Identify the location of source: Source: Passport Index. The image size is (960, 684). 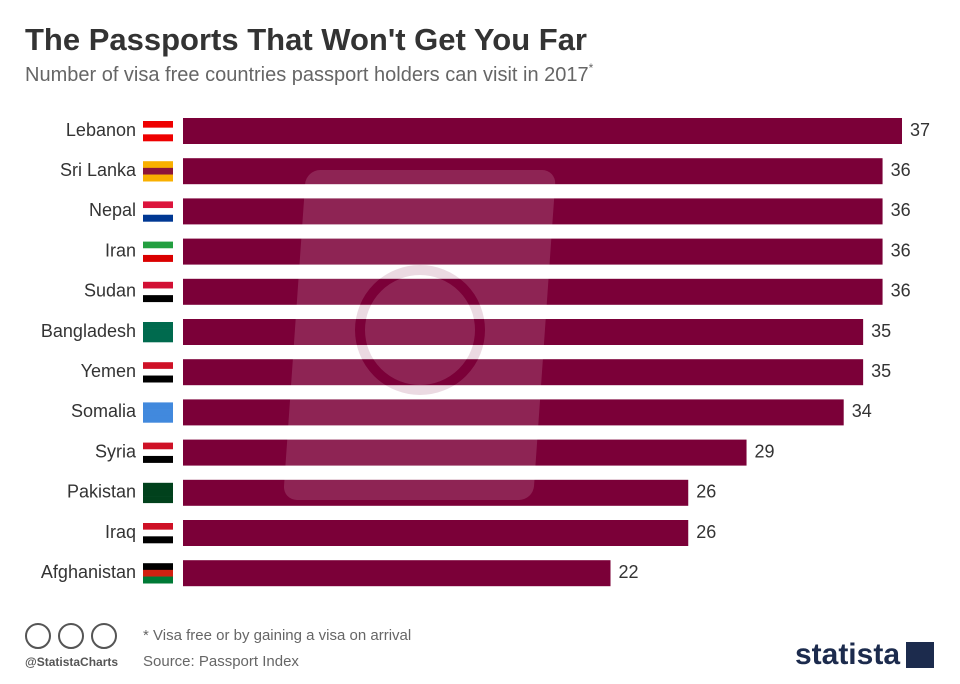
(221, 661).